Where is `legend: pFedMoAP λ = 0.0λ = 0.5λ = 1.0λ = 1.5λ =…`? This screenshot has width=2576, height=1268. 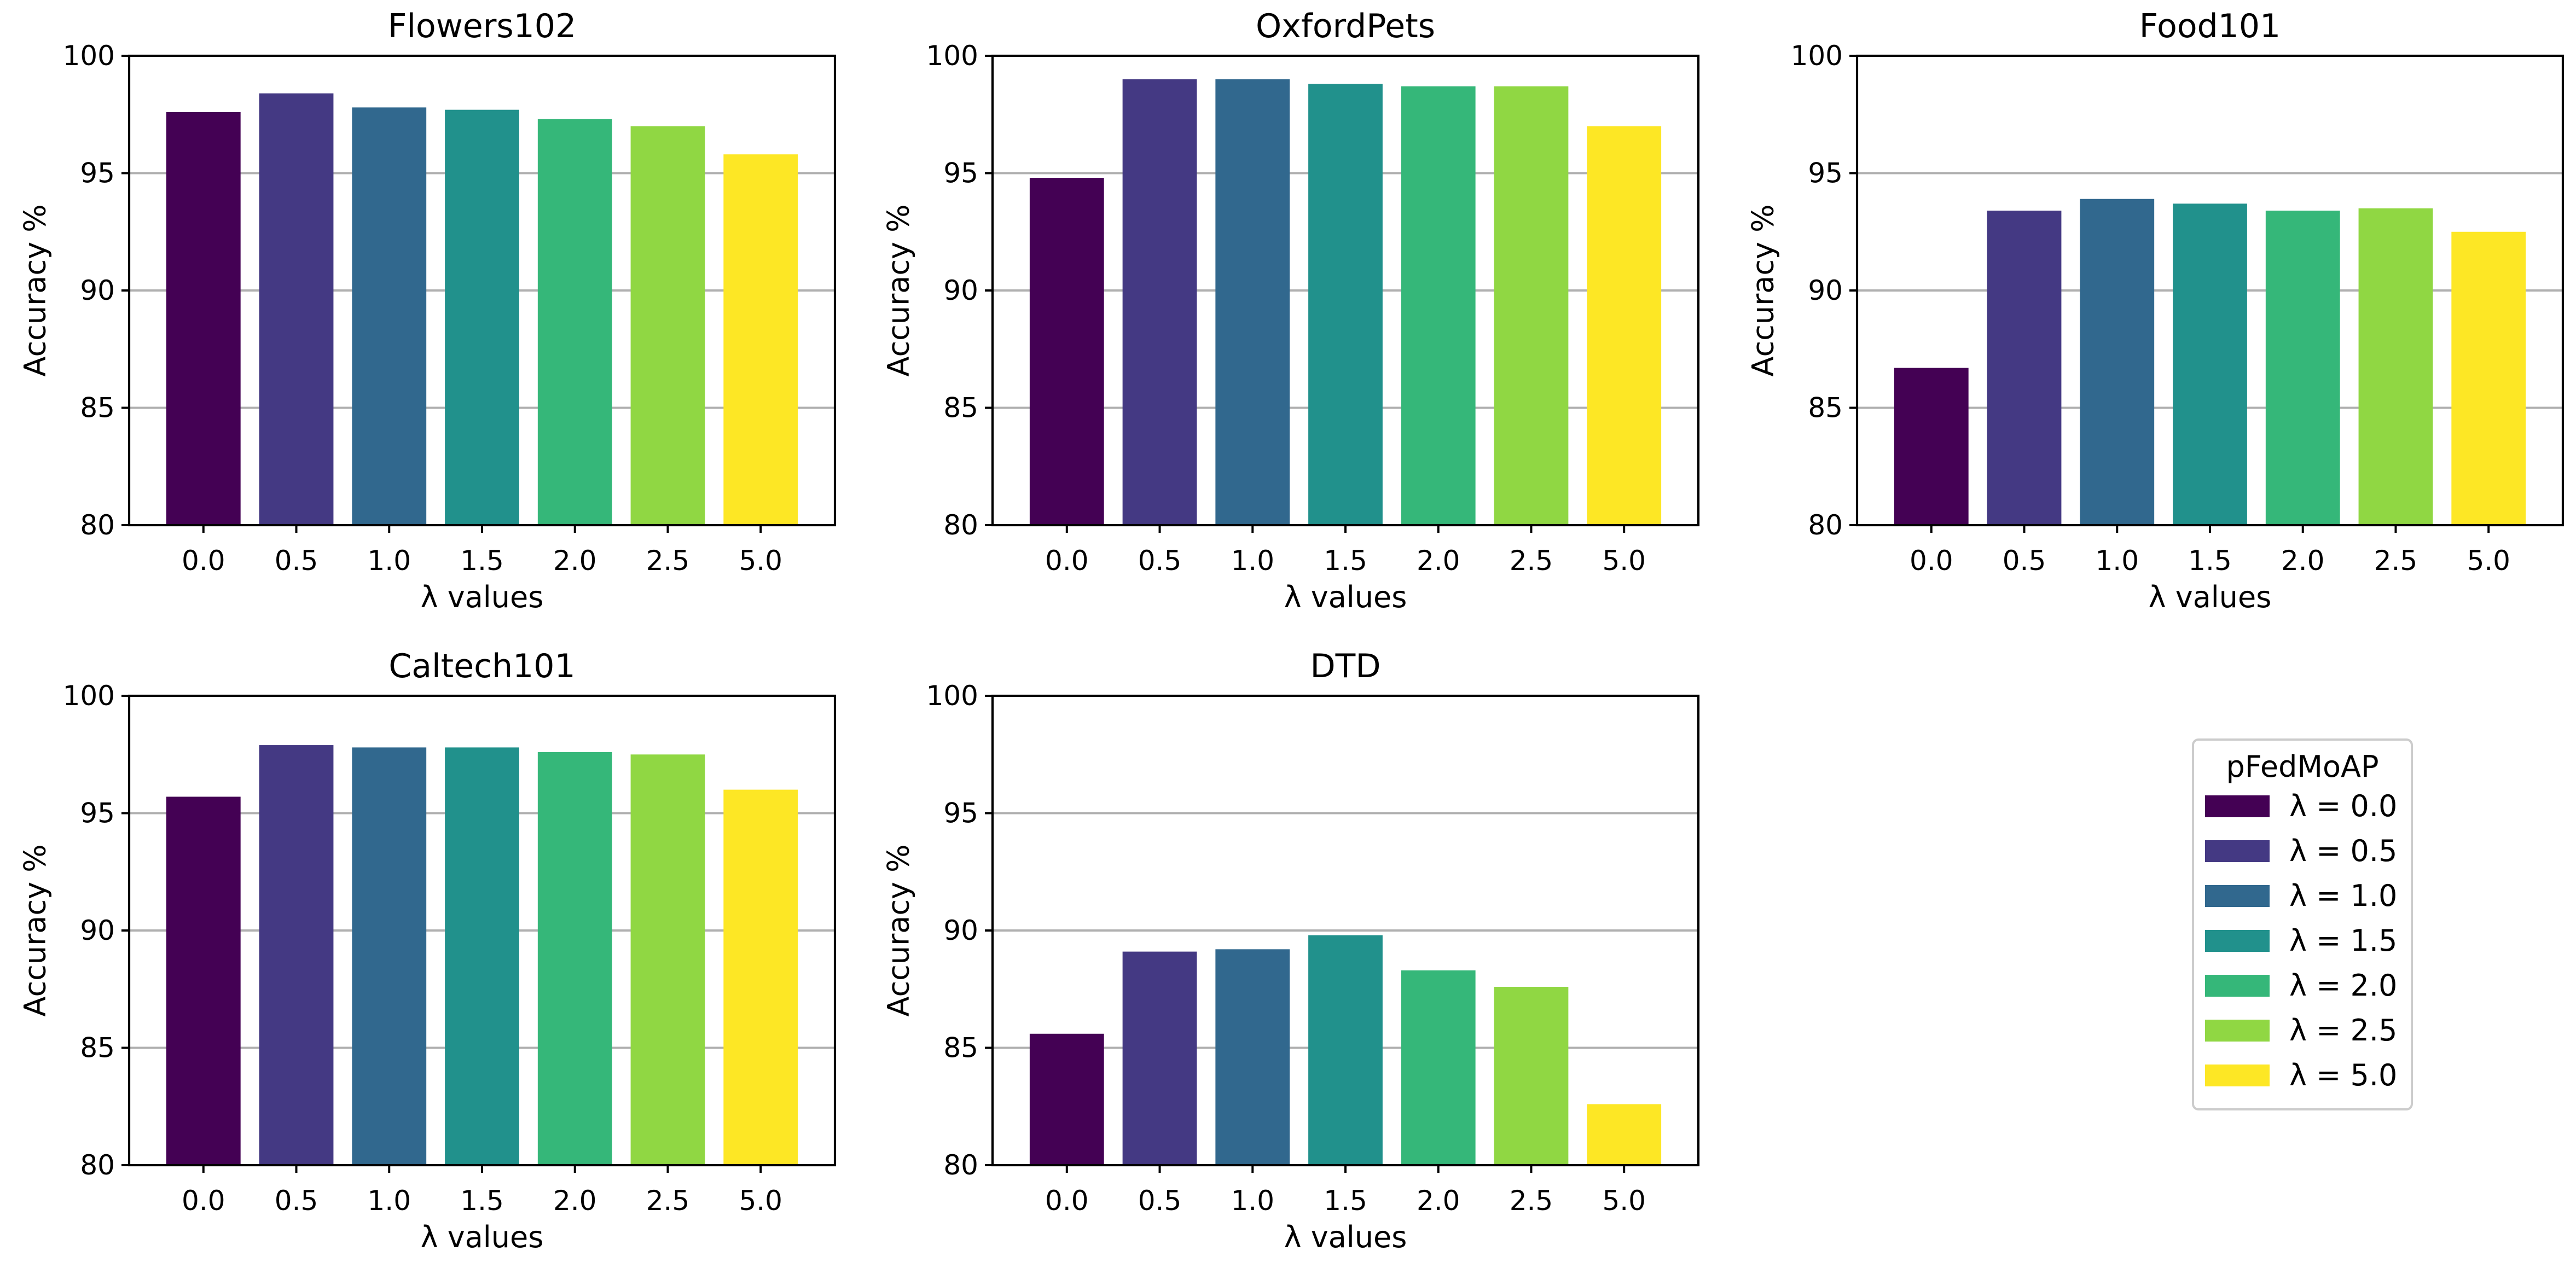
legend: pFedMoAP λ = 0.0λ = 0.5λ = 1.0λ = 1.5λ =… is located at coordinates (2302, 924).